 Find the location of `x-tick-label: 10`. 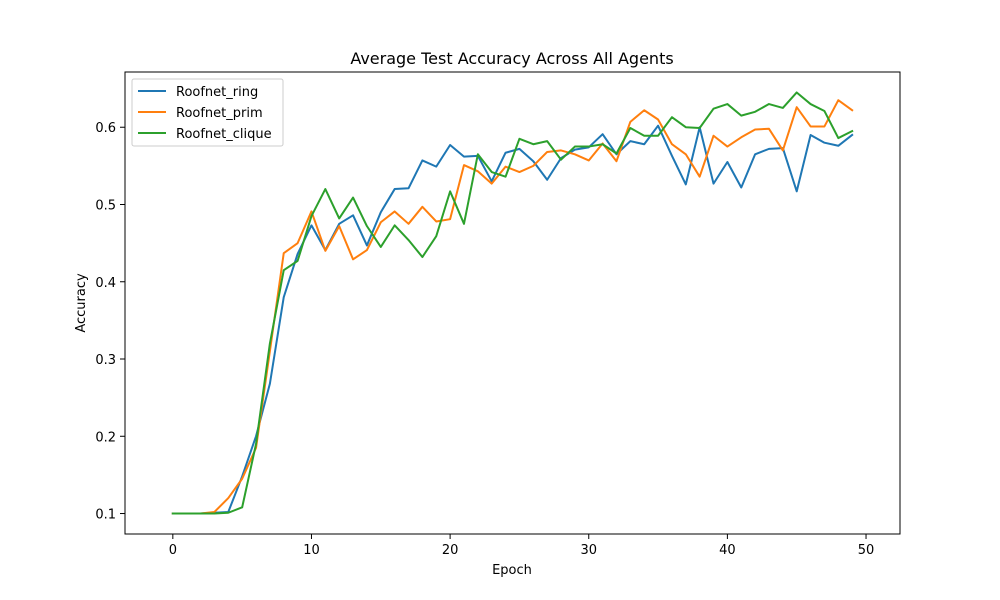

x-tick-label: 10 is located at coordinates (311, 550).